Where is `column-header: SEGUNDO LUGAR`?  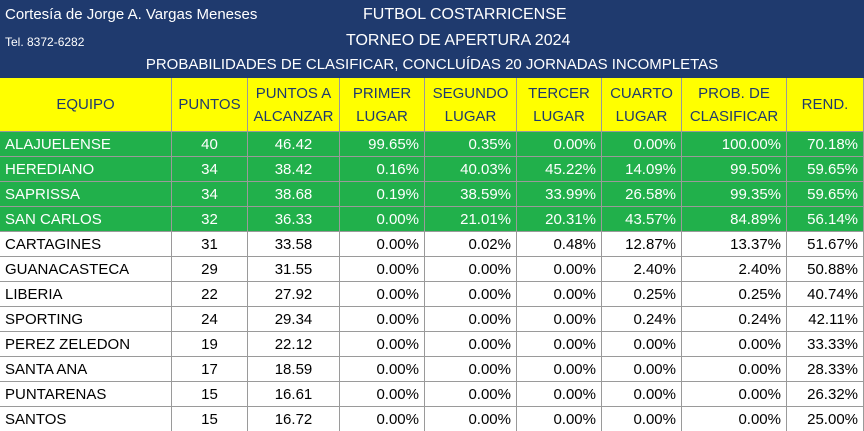
column-header: SEGUNDO LUGAR is located at coordinates (471, 105).